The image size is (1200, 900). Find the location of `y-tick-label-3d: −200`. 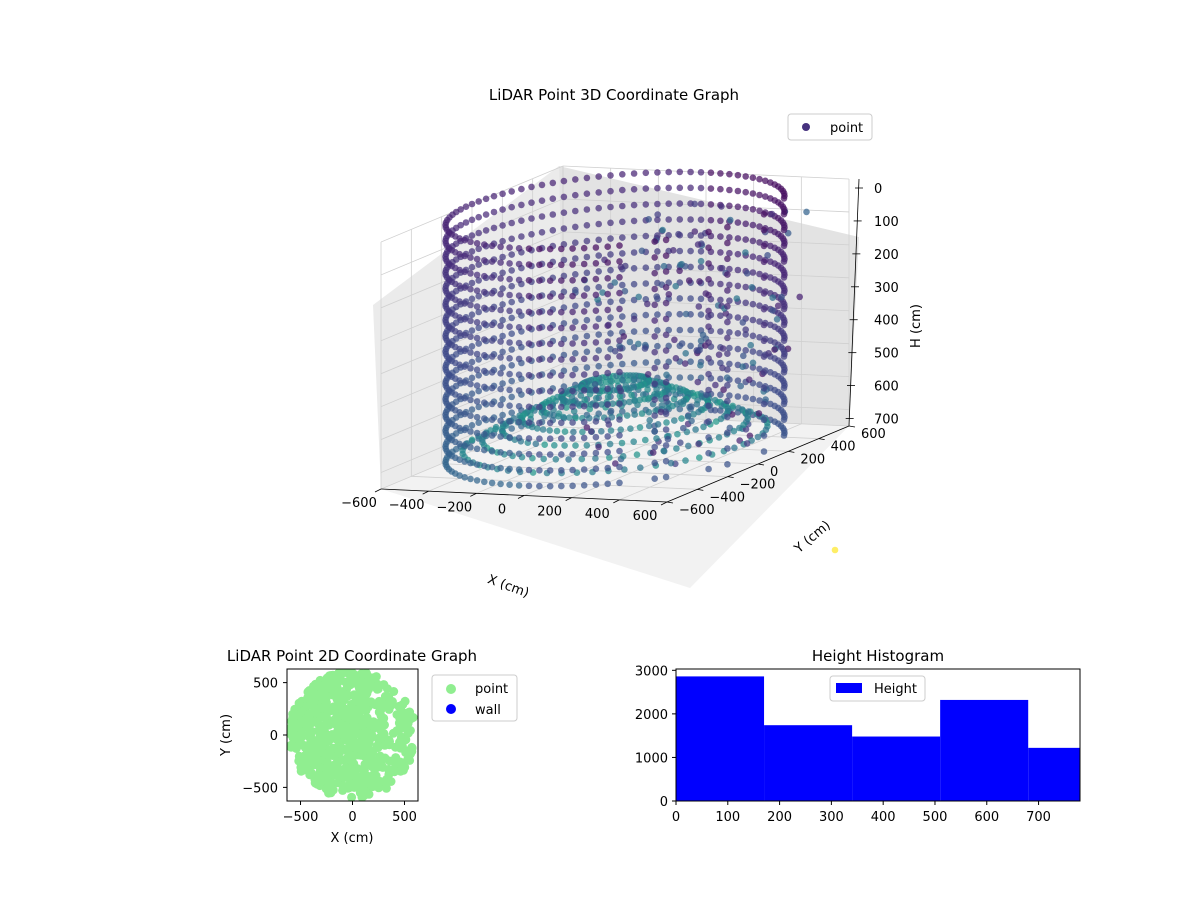

y-tick-label-3d: −200 is located at coordinates (758, 485).